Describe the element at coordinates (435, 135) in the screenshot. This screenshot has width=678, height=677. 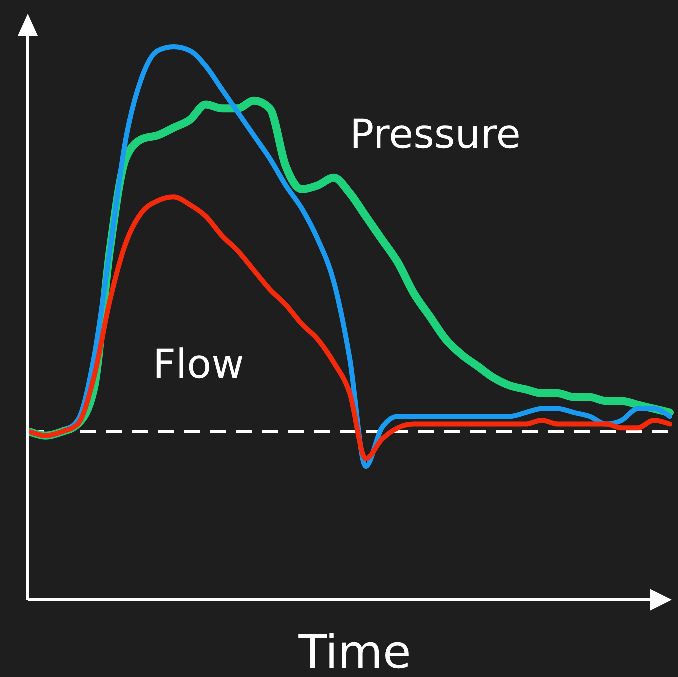
I see `annotation: Pressure` at that location.